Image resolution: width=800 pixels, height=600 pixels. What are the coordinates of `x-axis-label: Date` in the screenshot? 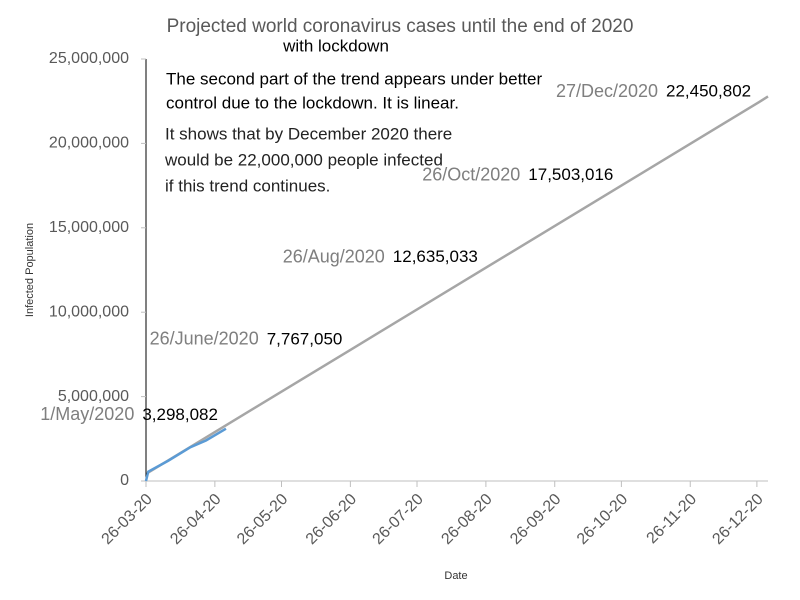 It's located at (455, 576).